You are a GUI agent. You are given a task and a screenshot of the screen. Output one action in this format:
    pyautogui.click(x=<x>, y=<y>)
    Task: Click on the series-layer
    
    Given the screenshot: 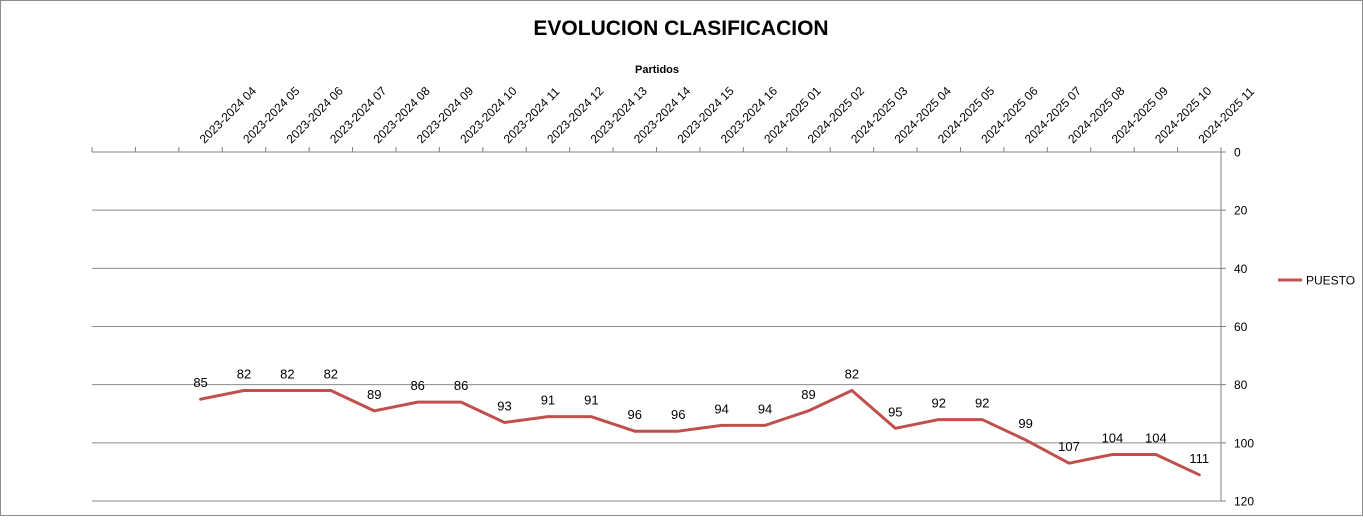 What is the action you would take?
    pyautogui.click(x=700, y=432)
    